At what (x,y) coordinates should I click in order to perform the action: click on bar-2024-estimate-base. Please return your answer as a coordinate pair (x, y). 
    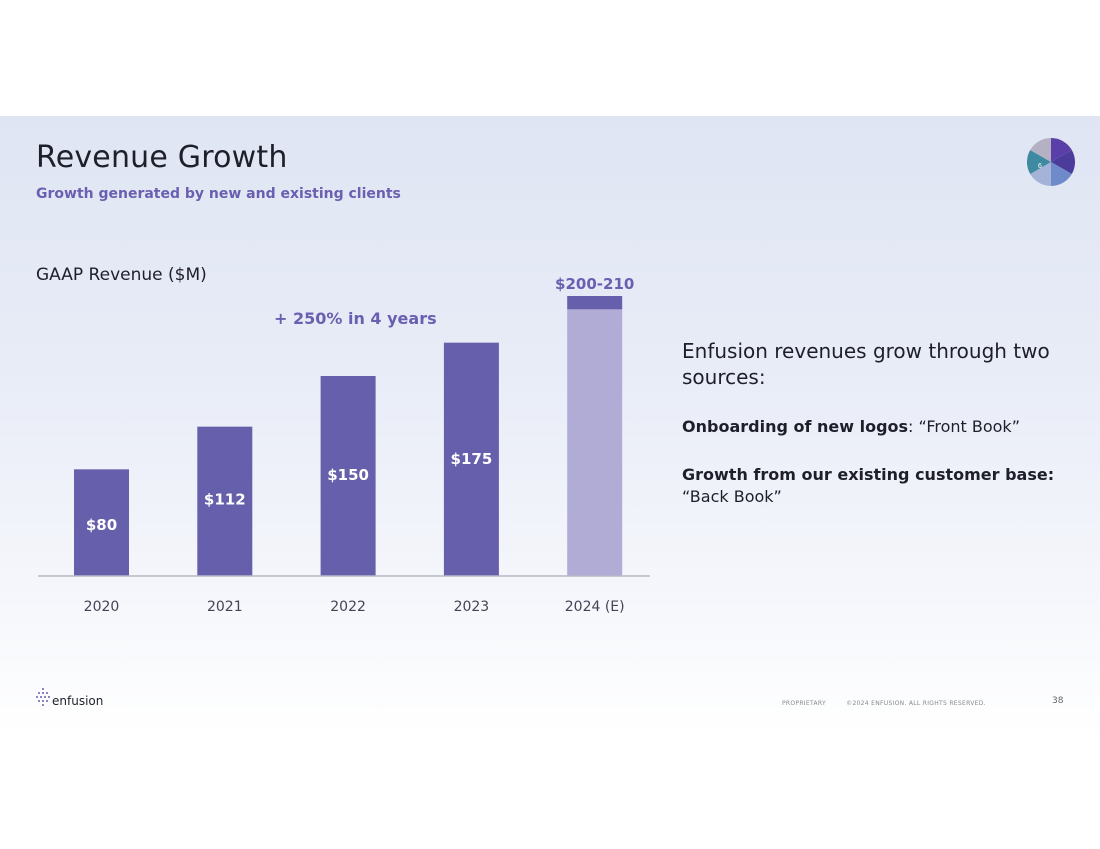
    Looking at the image, I should click on (595, 442).